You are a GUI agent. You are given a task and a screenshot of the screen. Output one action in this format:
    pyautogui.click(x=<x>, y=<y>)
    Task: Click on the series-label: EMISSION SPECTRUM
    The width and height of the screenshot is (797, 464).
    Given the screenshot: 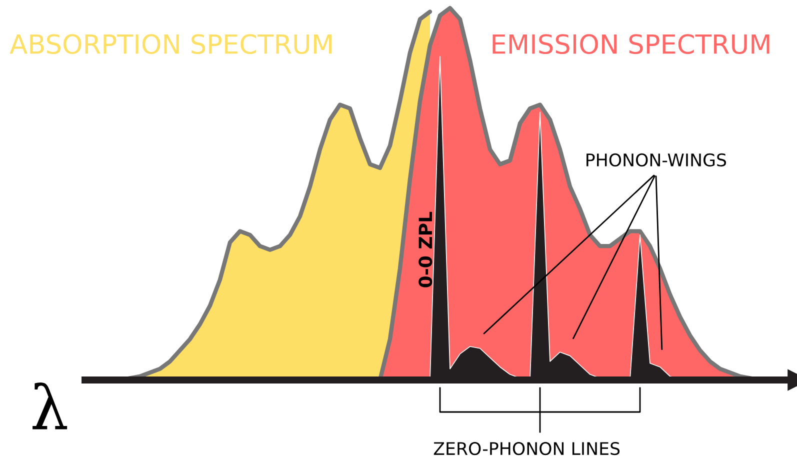 What is the action you would take?
    pyautogui.click(x=631, y=44)
    